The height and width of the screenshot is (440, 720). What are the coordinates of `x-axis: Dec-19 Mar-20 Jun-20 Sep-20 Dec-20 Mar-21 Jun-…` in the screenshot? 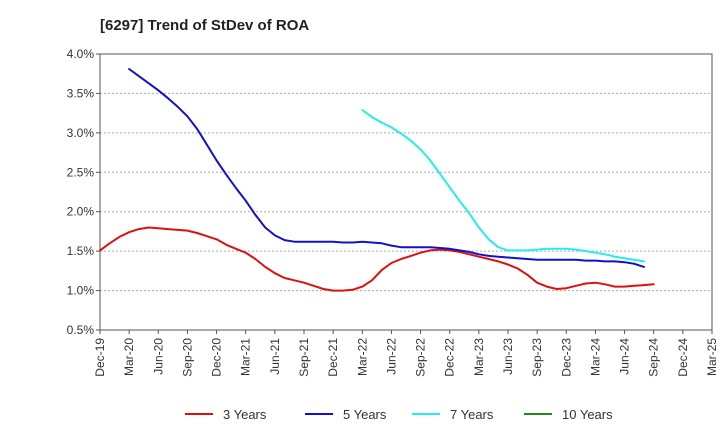 It's located at (406, 353).